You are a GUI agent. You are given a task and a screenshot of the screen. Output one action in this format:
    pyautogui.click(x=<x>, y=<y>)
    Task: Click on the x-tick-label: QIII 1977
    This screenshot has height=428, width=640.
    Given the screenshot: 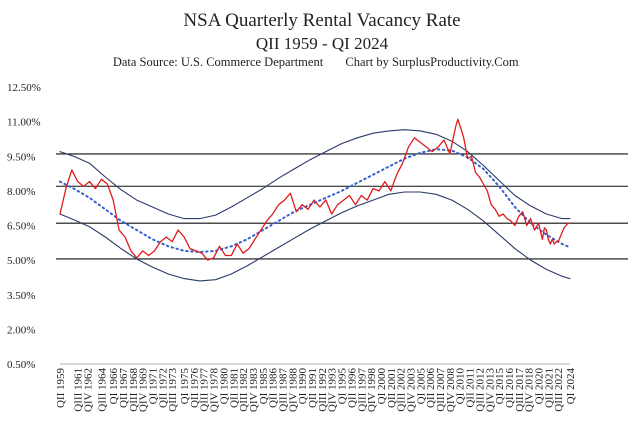 What is the action you would take?
    pyautogui.click(x=205, y=390)
    